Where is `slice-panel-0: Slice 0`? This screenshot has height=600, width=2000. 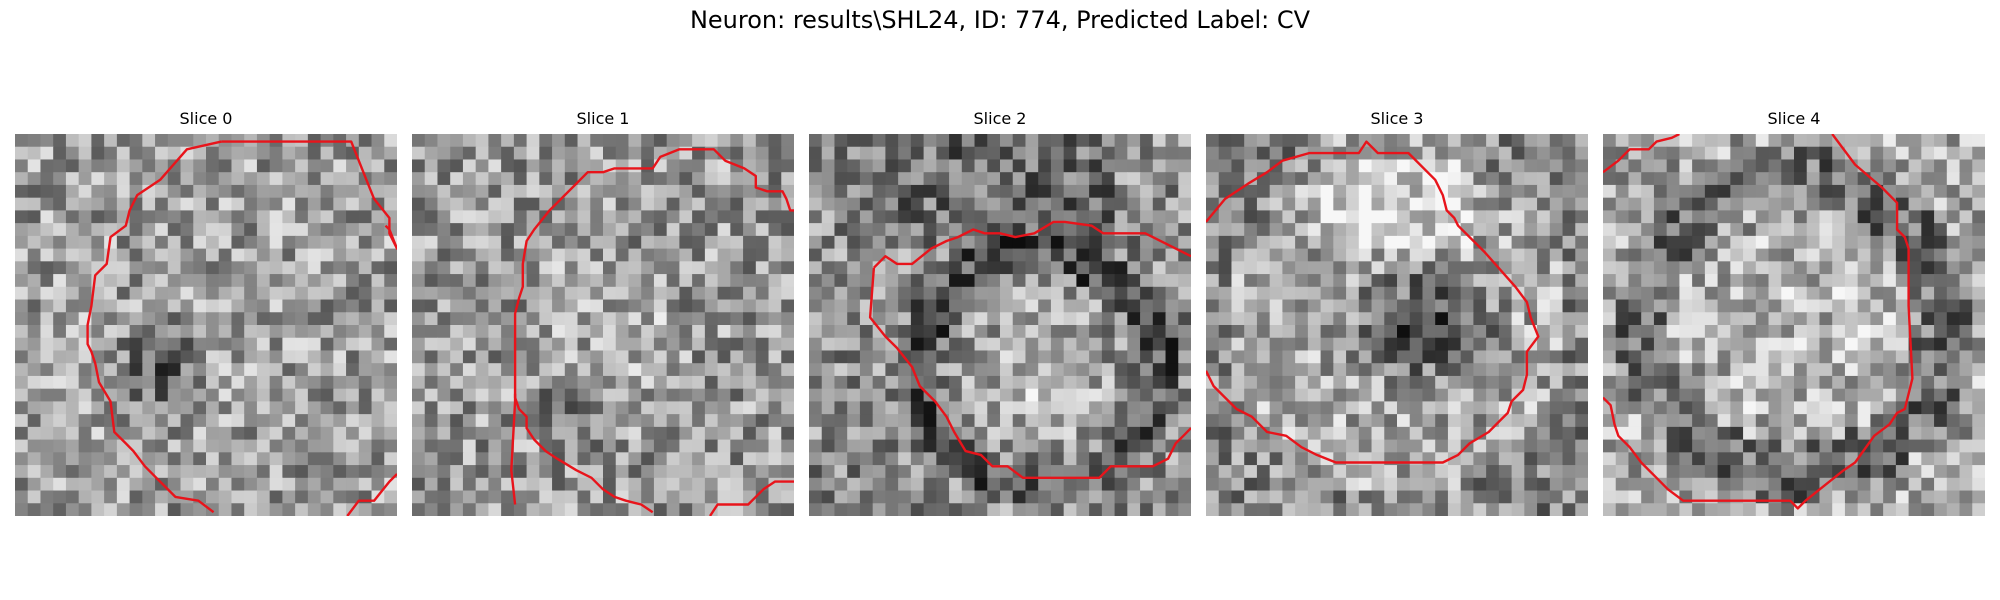
slice-panel-0: Slice 0 is located at coordinates (206, 312).